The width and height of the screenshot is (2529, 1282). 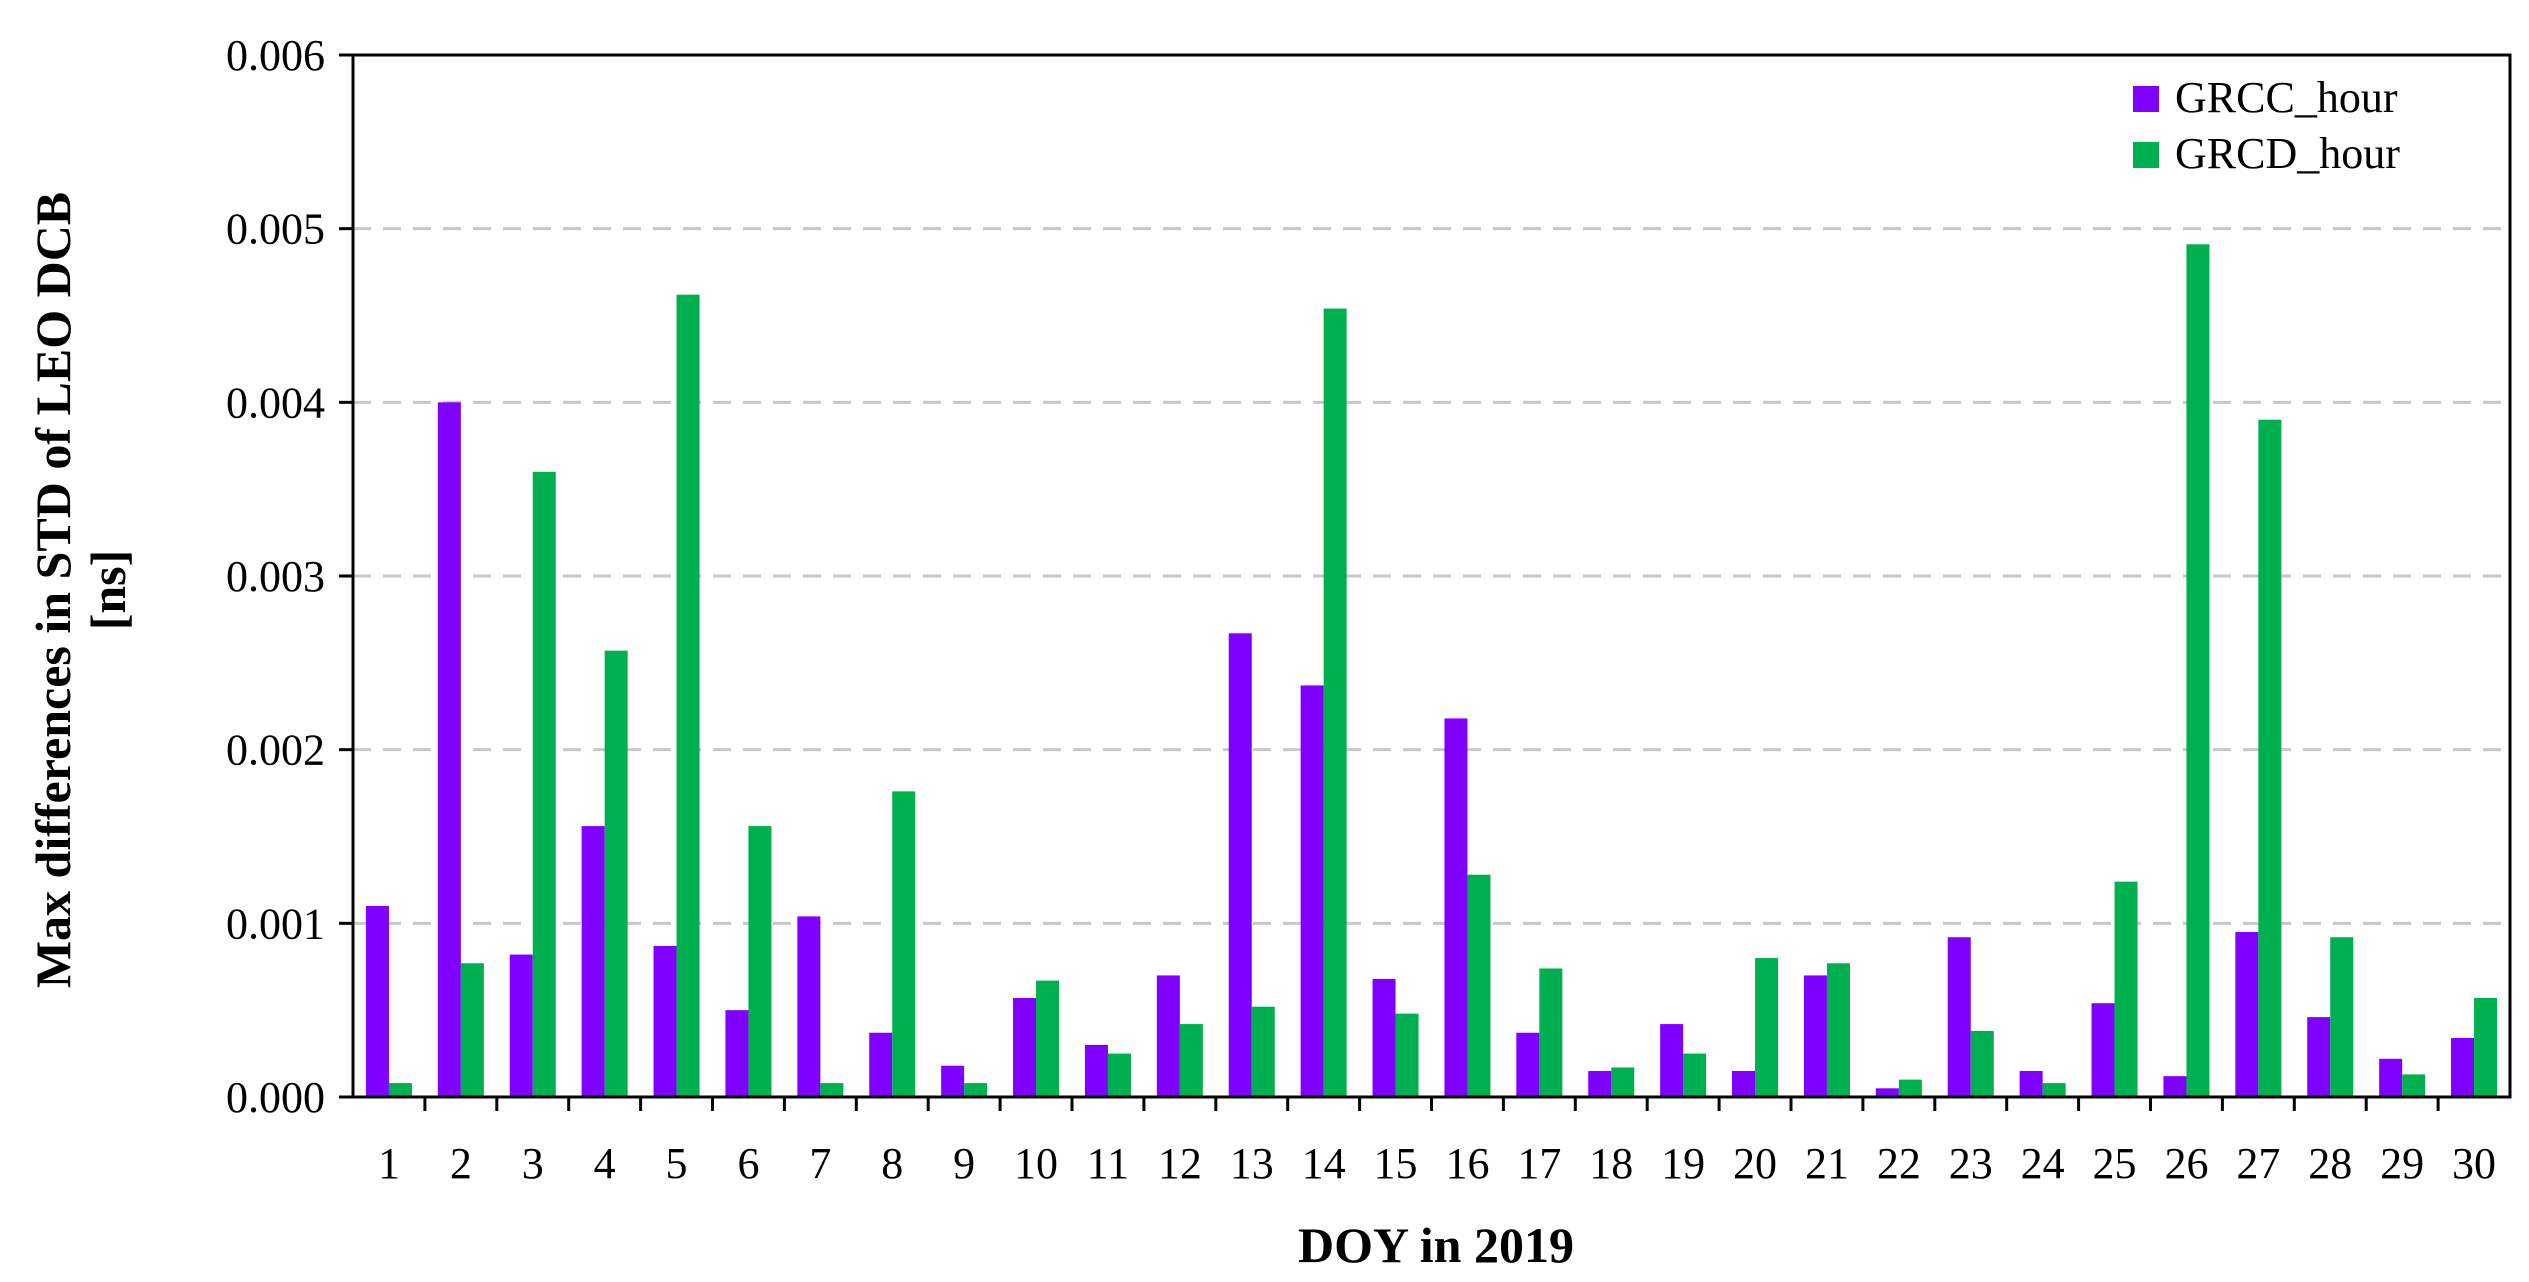 I want to click on x-tick-label: 1, so click(x=389, y=1163).